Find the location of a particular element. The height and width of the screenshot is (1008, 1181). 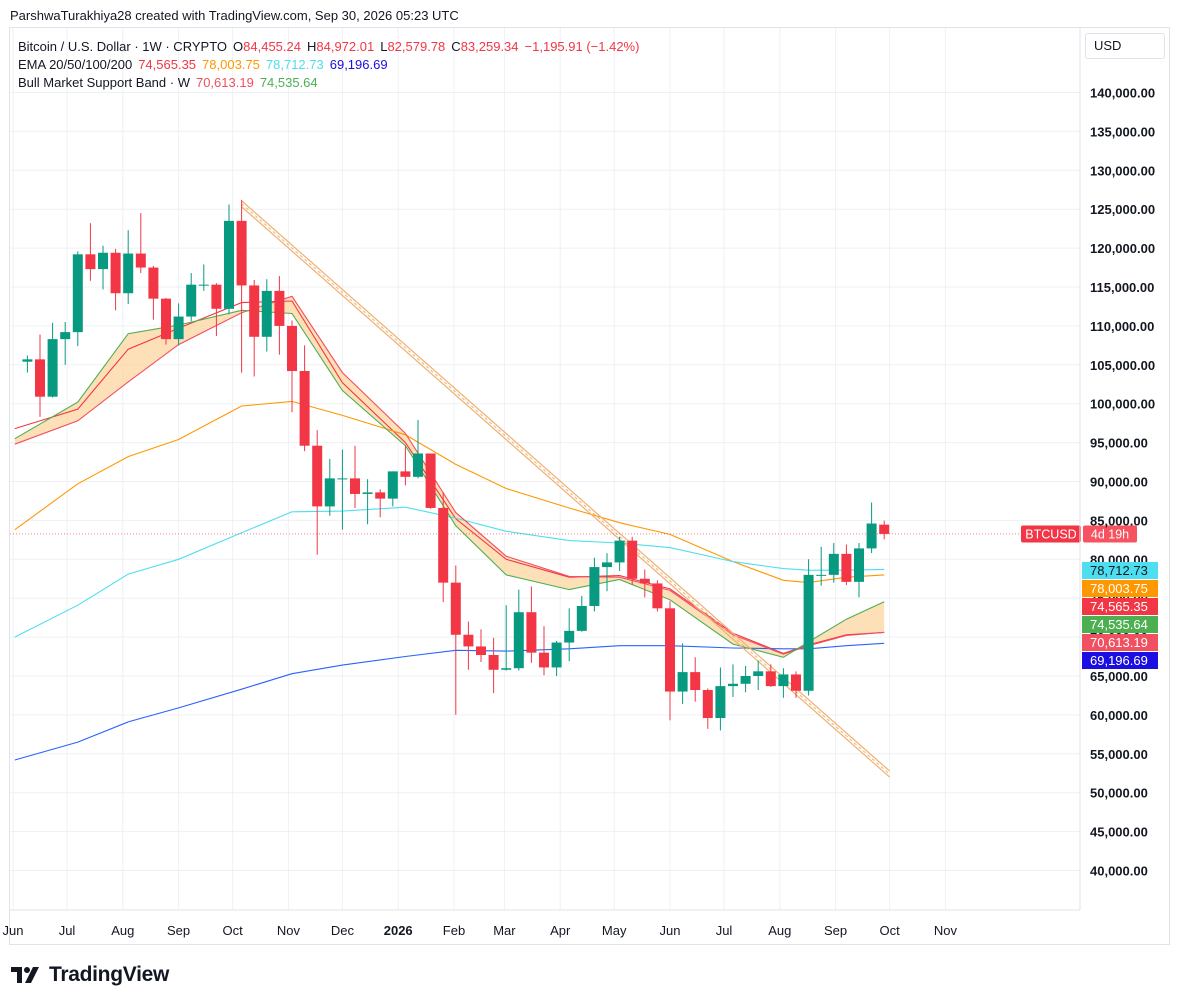

x-tick-label: Jun is located at coordinates (13, 930).